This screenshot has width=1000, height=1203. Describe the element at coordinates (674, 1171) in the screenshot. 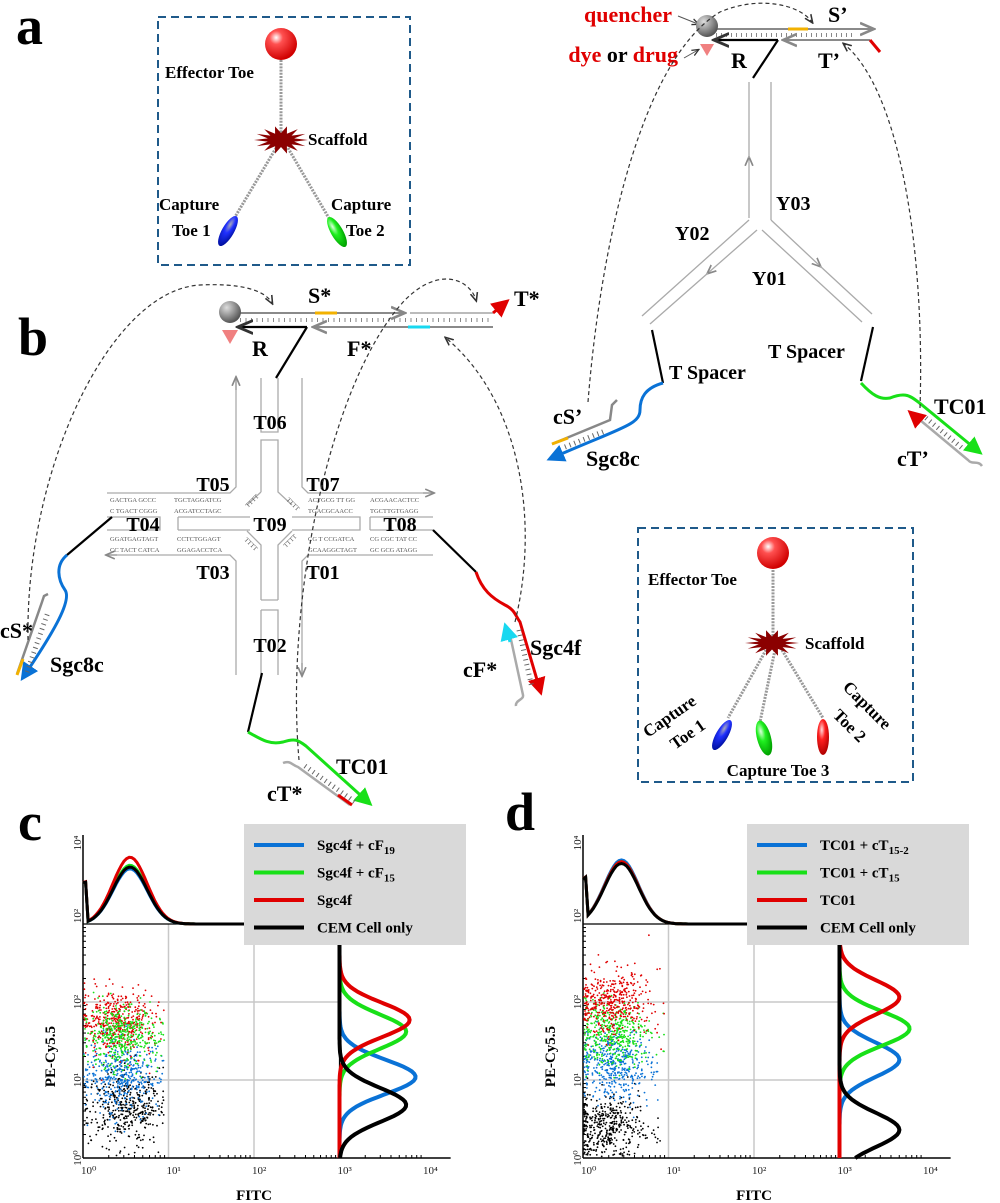

I see `x-tick-label: 10¹` at that location.